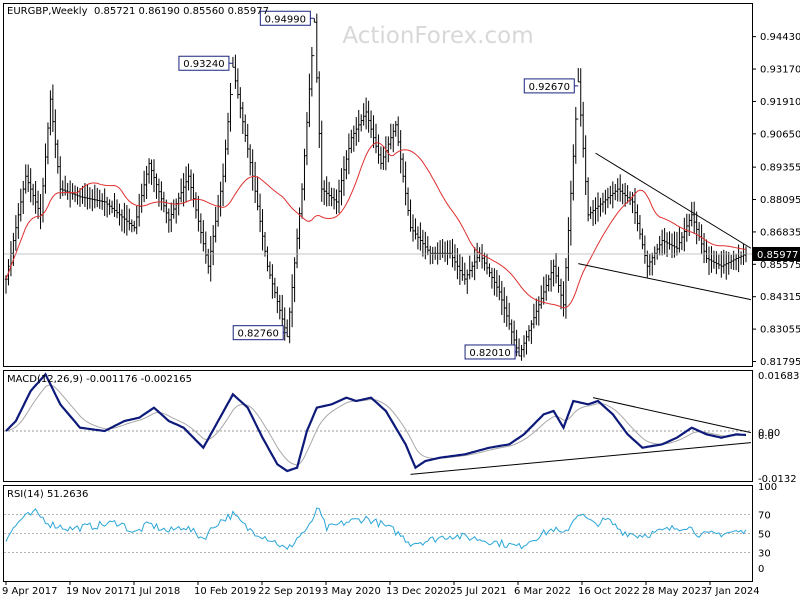 Image resolution: width=800 pixels, height=600 pixels. Describe the element at coordinates (478, 591) in the screenshot. I see `time-tick-label: 25 Jul 2021` at that location.